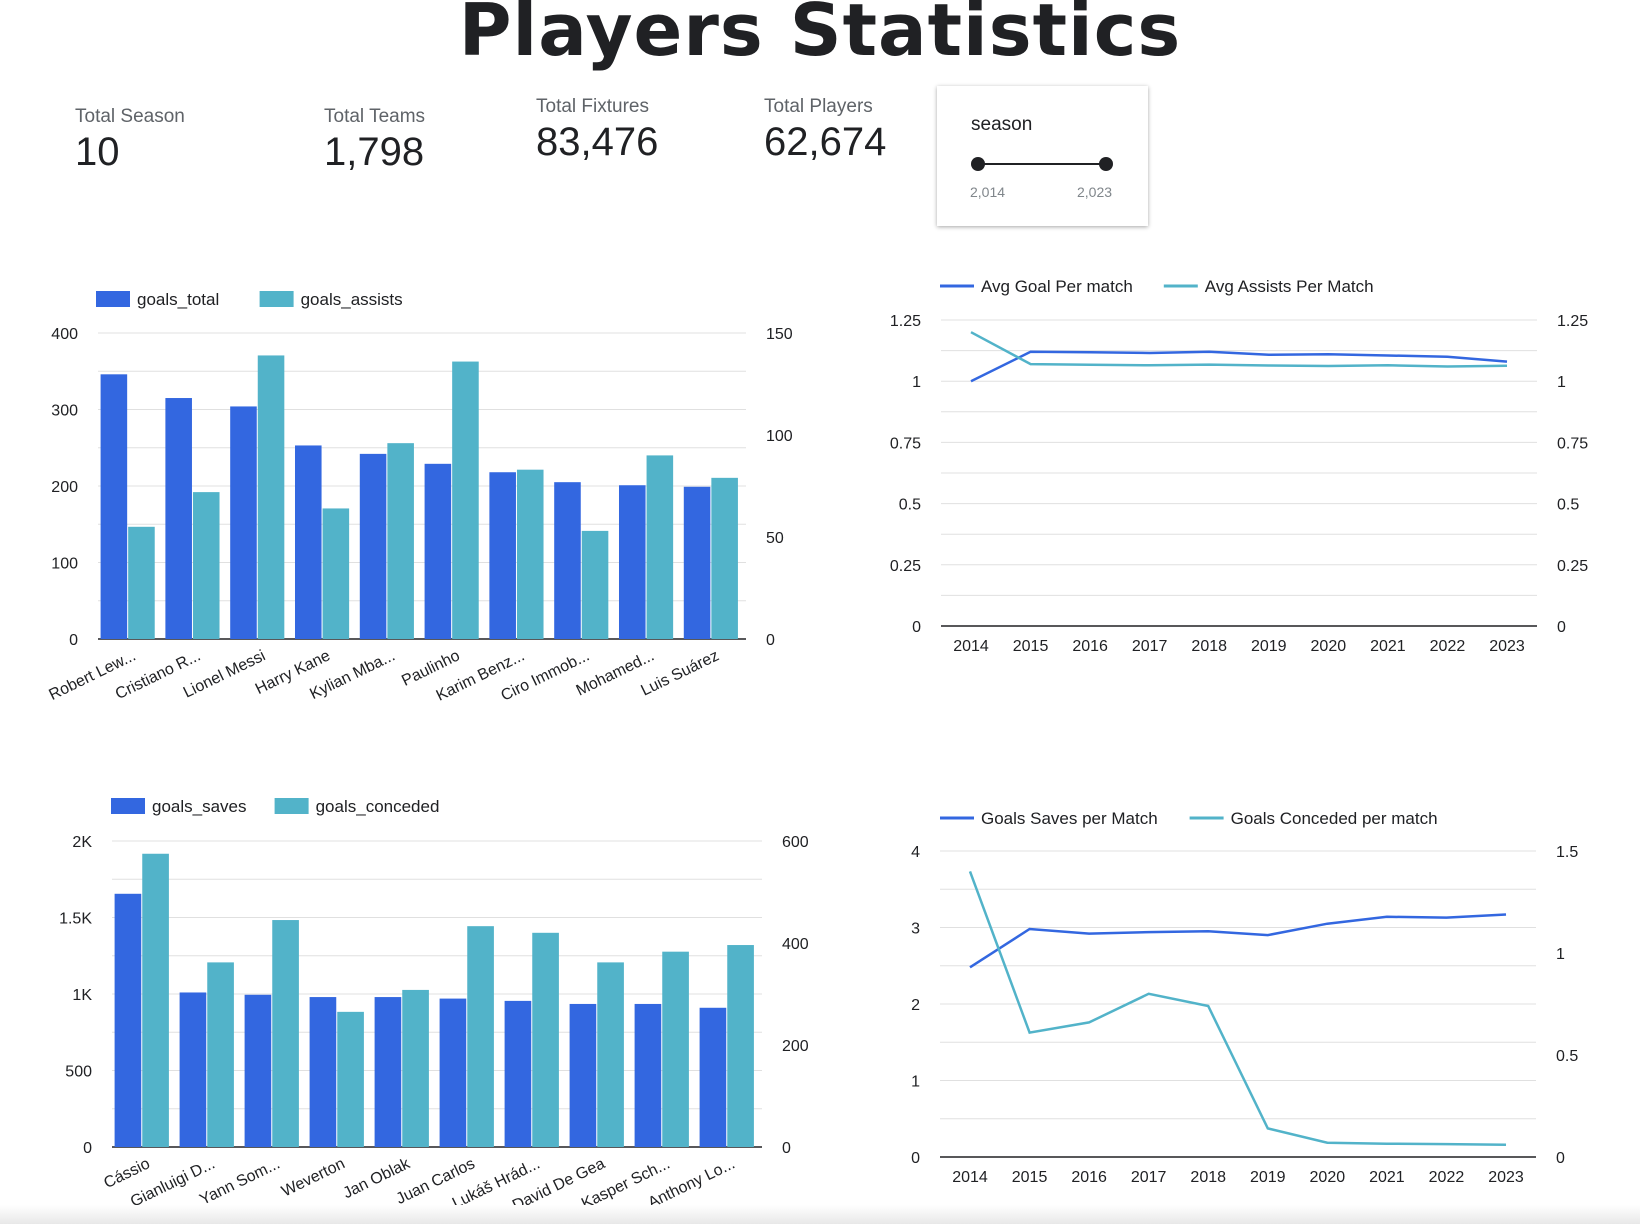 This screenshot has height=1224, width=1640. What do you see at coordinates (779, 436) in the screenshot?
I see `y-right-tick-label: 100` at bounding box center [779, 436].